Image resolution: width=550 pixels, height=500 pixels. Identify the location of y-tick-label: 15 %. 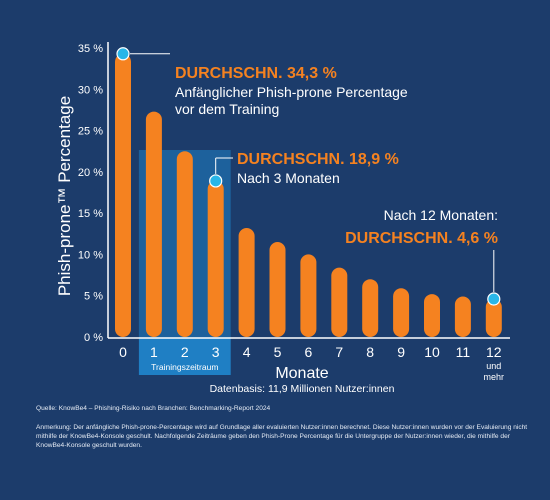
(90, 214).